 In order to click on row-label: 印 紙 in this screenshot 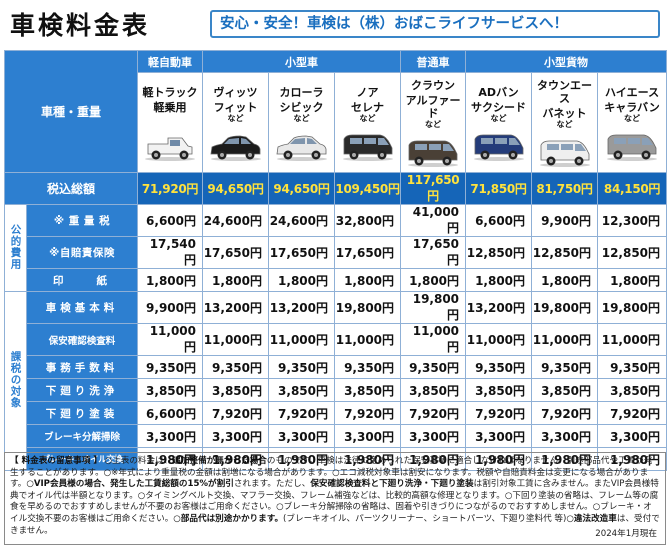, I will do `click(82, 280)`.